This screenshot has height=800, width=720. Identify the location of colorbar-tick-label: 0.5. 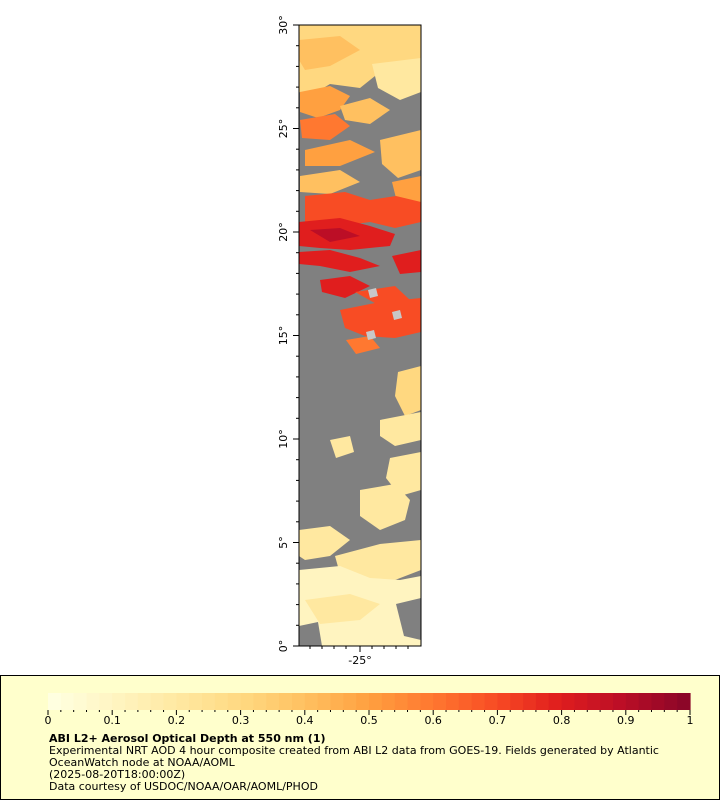
(369, 720).